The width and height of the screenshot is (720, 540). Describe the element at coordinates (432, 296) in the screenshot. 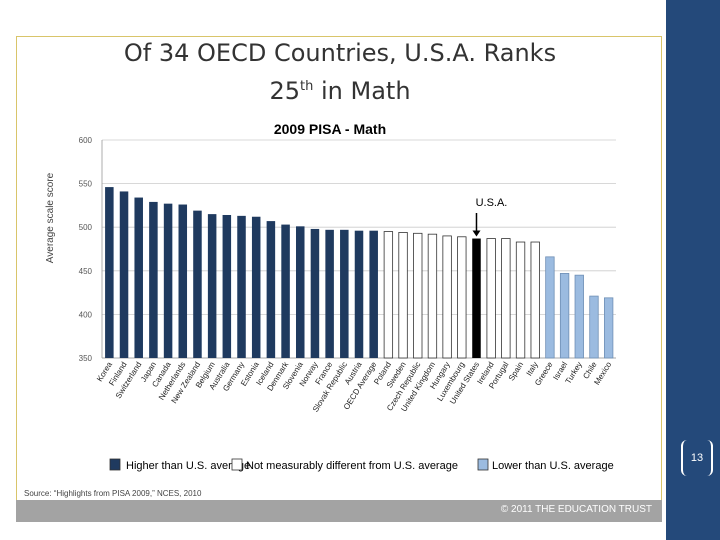

I see `bar-united-kingdom` at that location.